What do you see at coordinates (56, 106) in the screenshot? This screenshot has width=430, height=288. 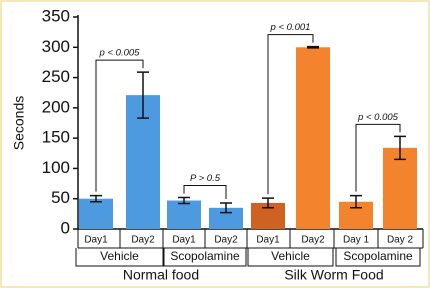 I see `y-tick-label: 200` at bounding box center [56, 106].